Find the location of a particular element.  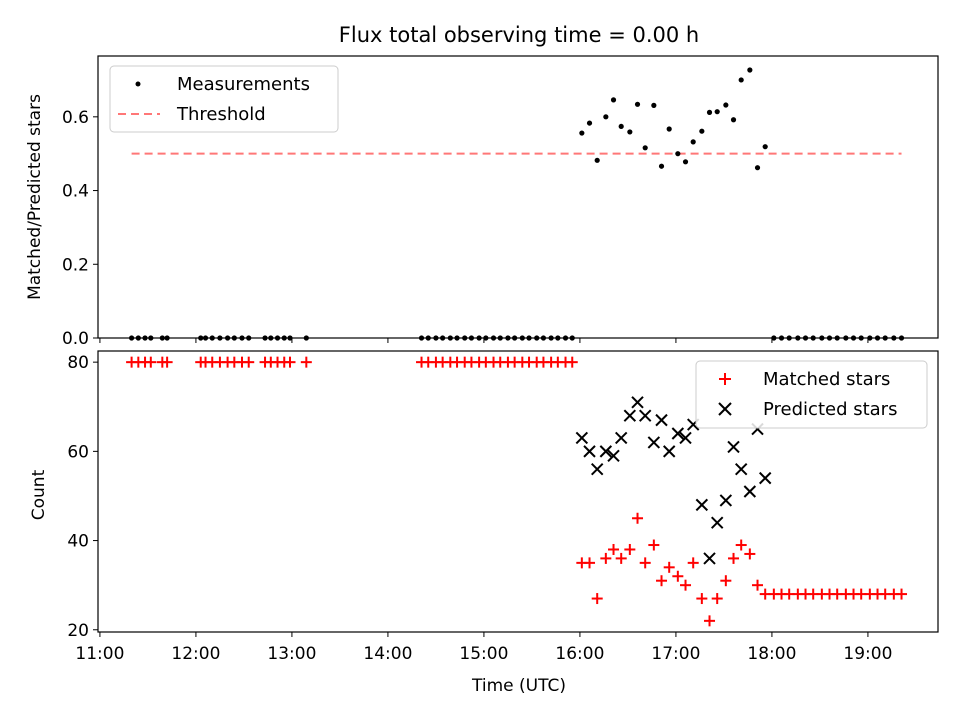

y-tick-label: 40 is located at coordinates (78, 542).